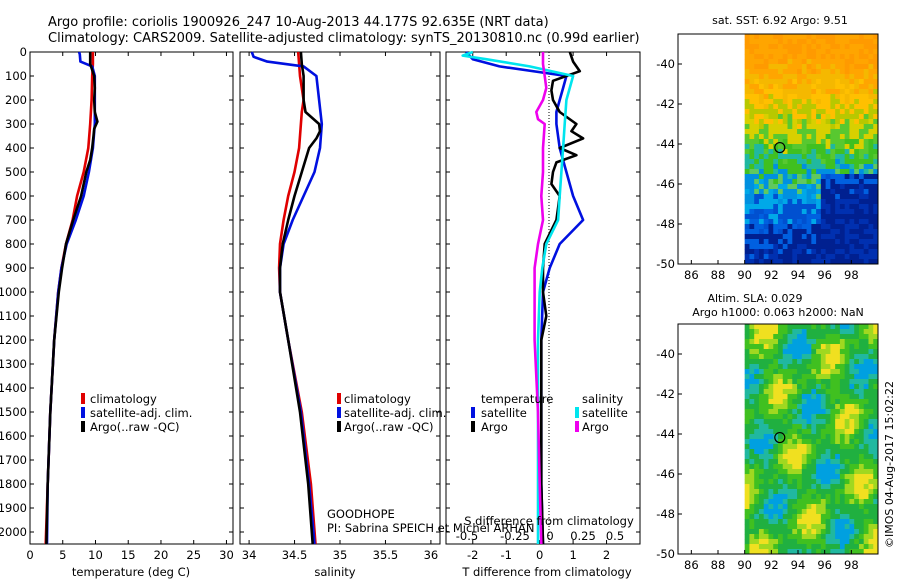  I want to click on legend-swatch-clim, so click(339, 398).